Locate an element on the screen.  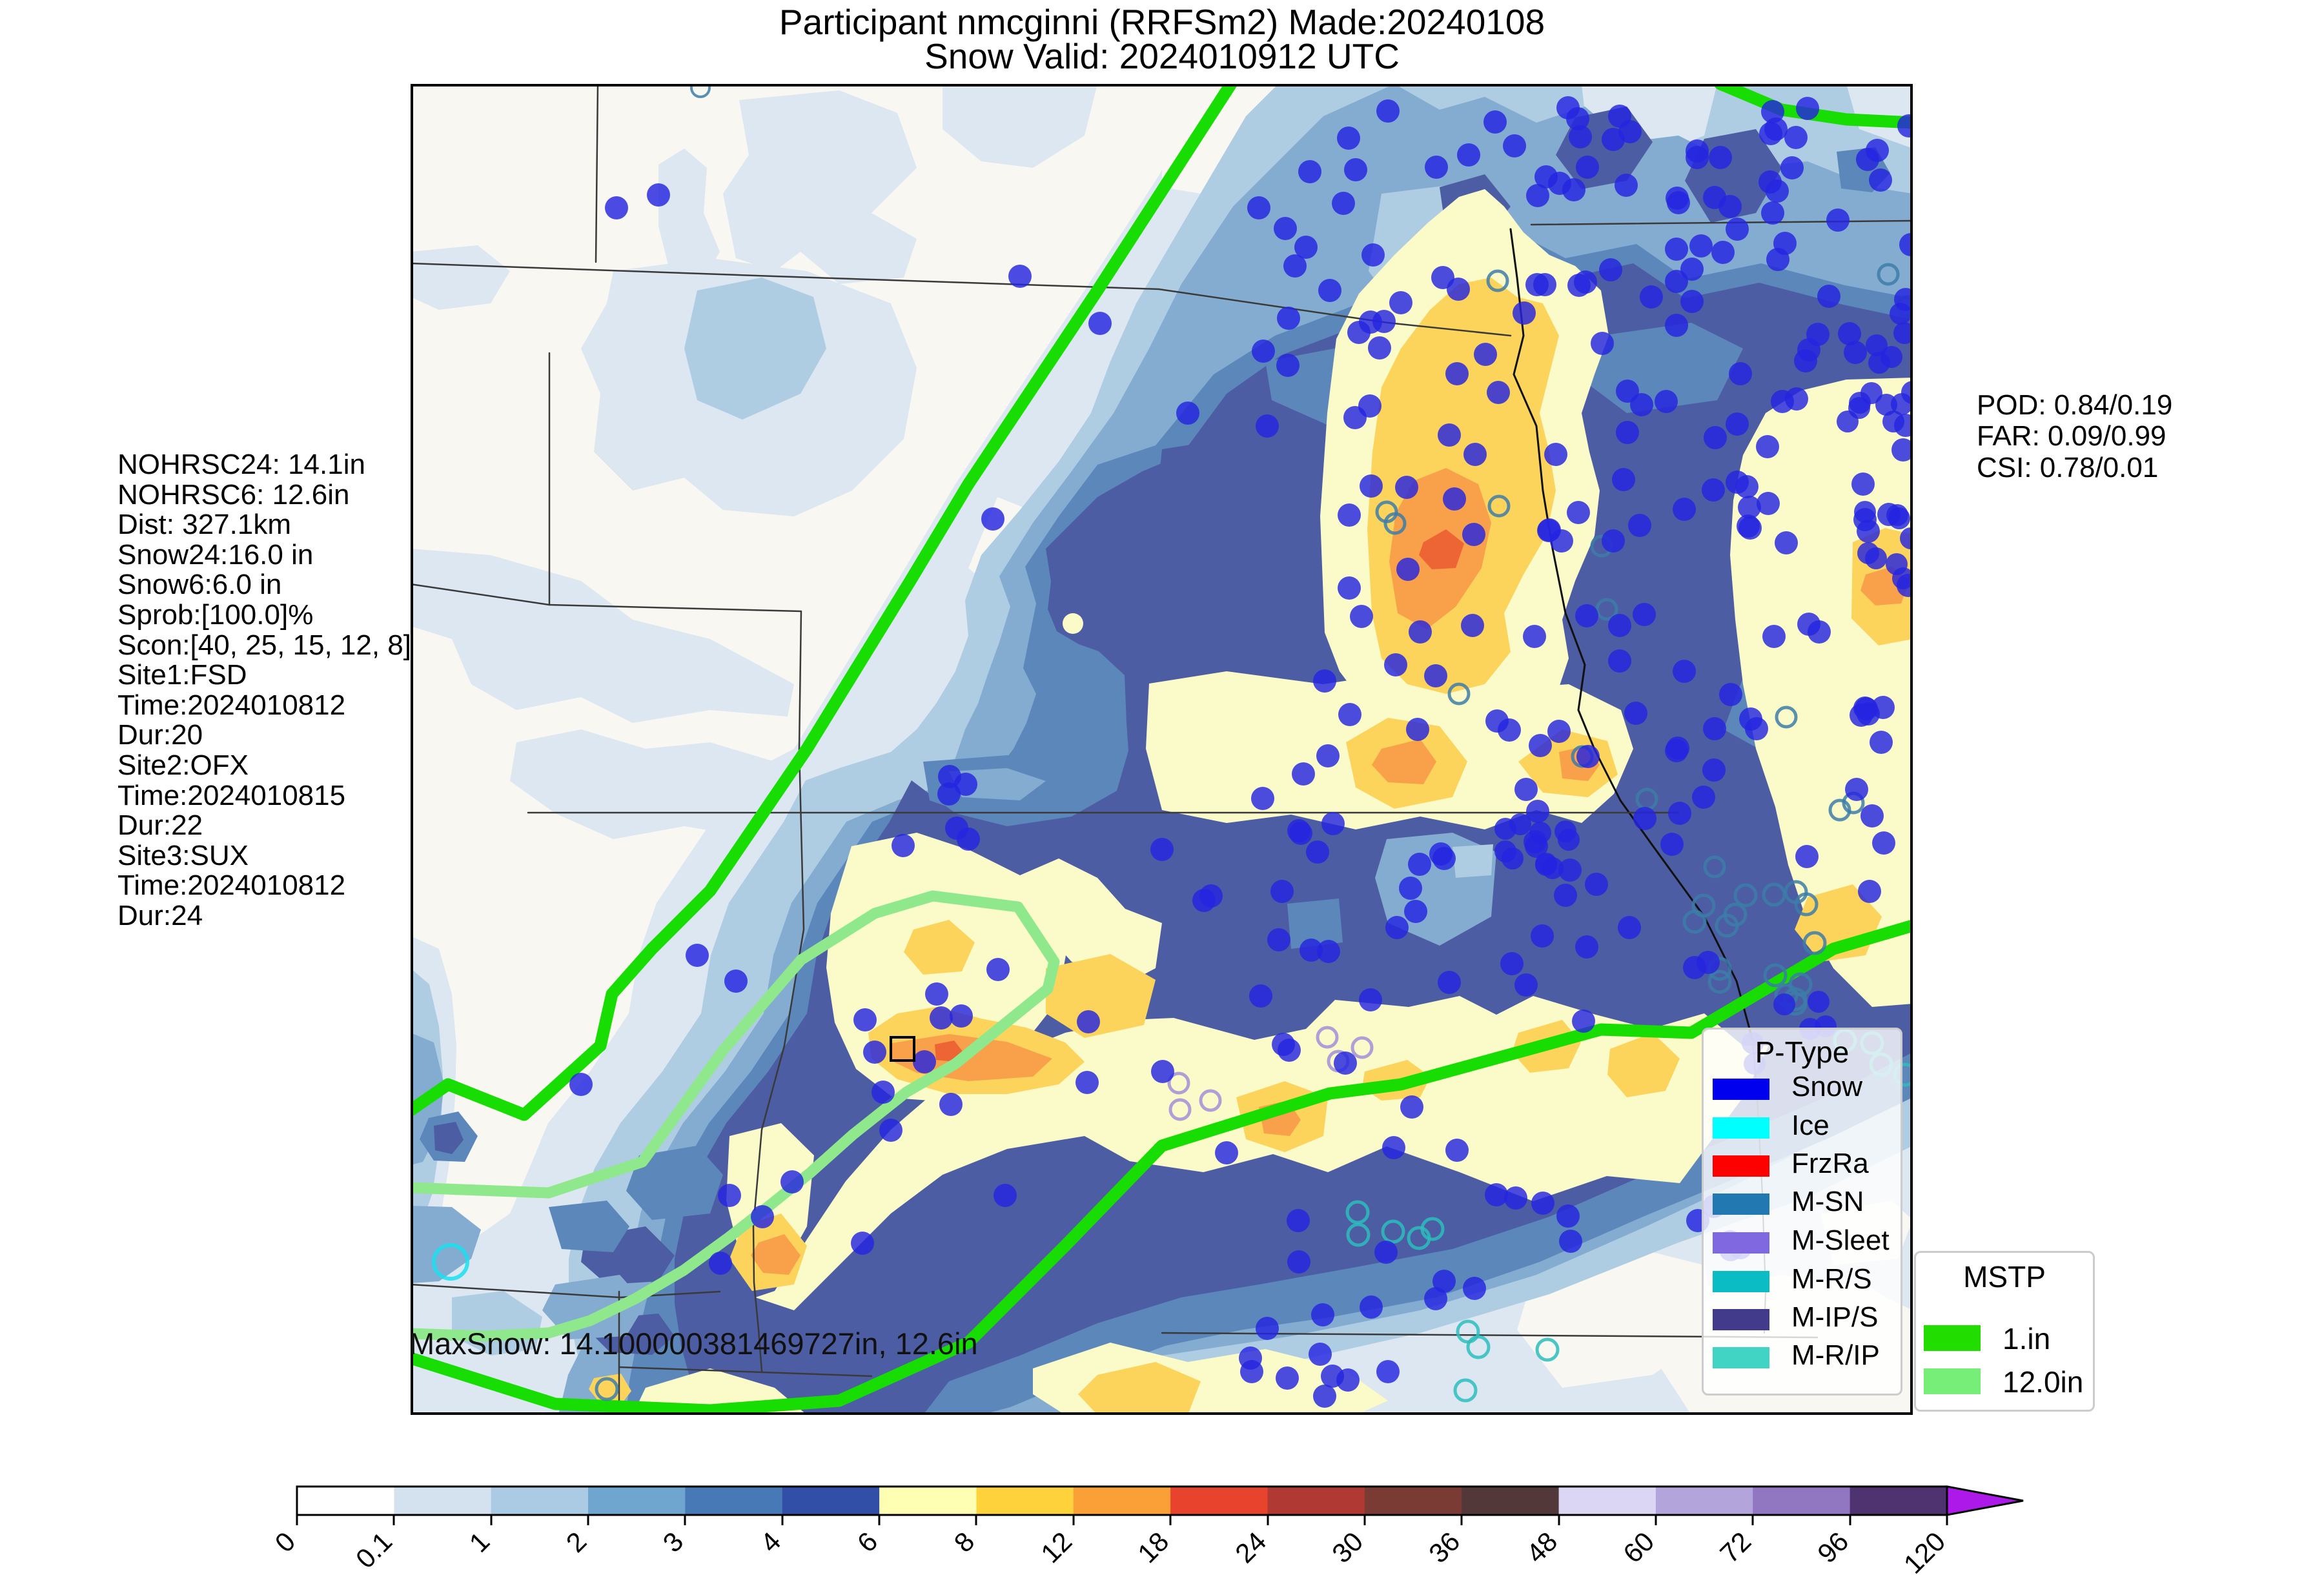
svg-text: 0.1 is located at coordinates (374, 1550).